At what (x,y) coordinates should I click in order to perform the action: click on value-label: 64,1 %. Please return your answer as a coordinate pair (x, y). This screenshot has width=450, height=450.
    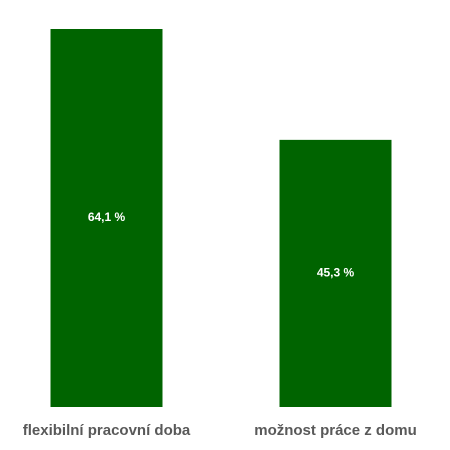
    Looking at the image, I should click on (107, 217).